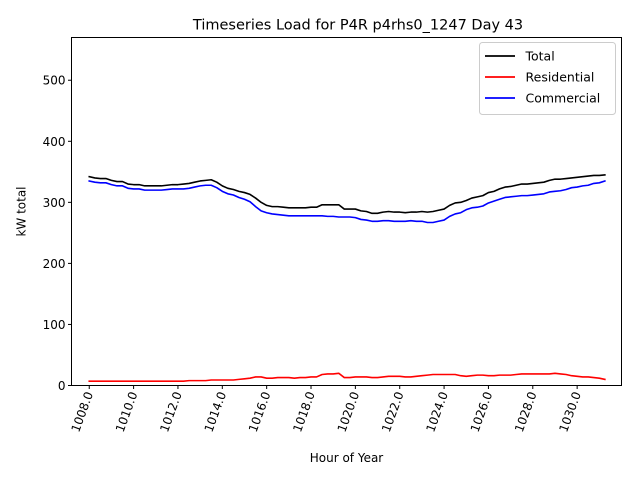 This screenshot has width=640, height=480. I want to click on x-axis-label: Hour of Year, so click(347, 458).